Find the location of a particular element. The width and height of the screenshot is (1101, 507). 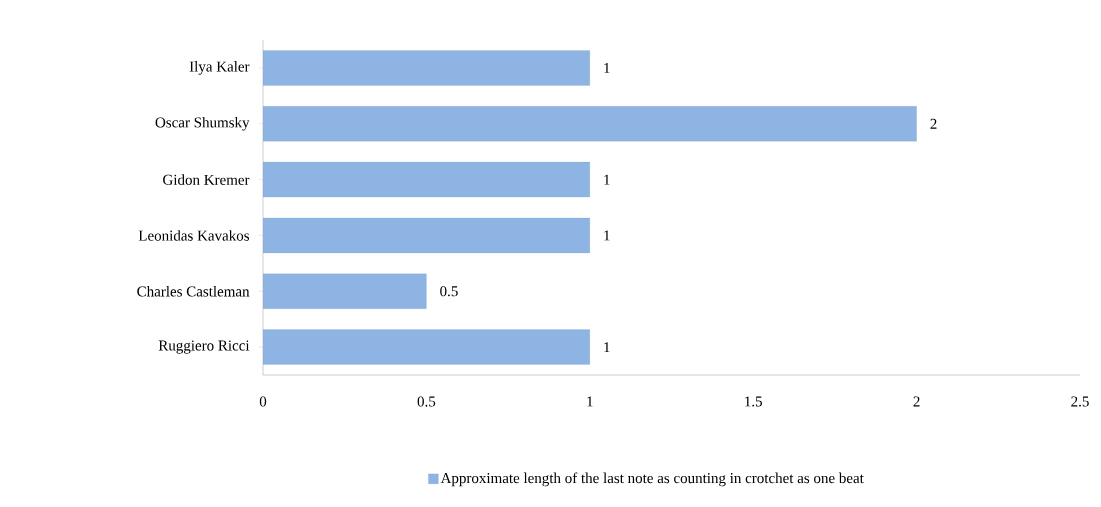

x-tick-label: 2.5 is located at coordinates (1080, 401).